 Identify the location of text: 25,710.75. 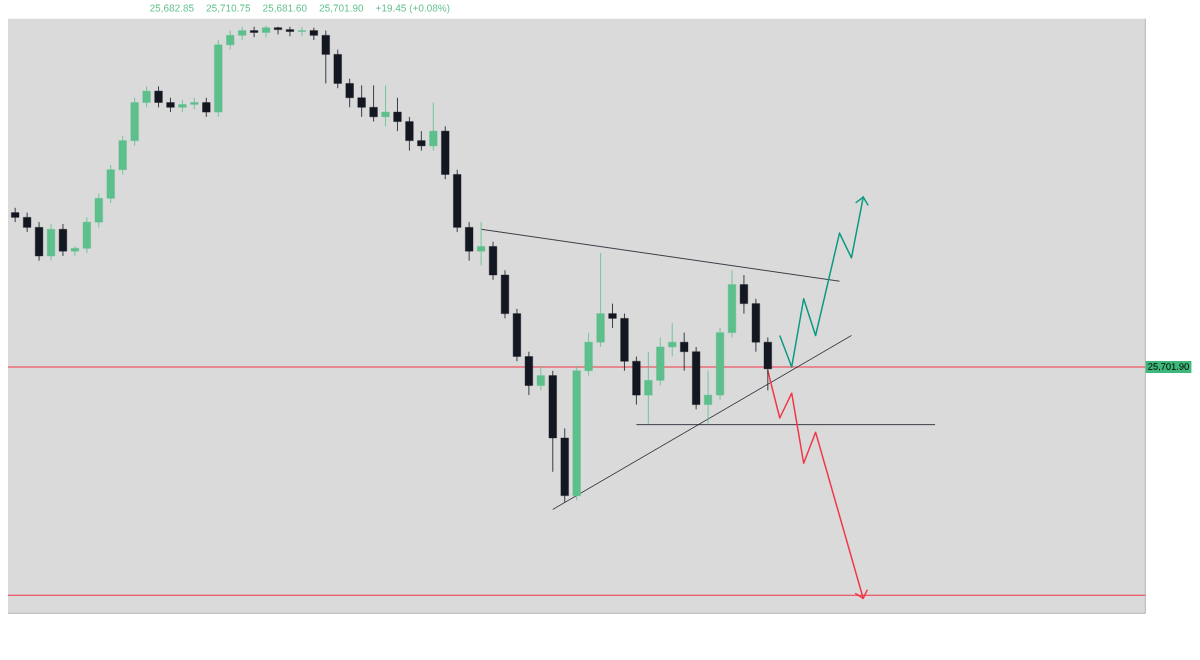
(228, 8).